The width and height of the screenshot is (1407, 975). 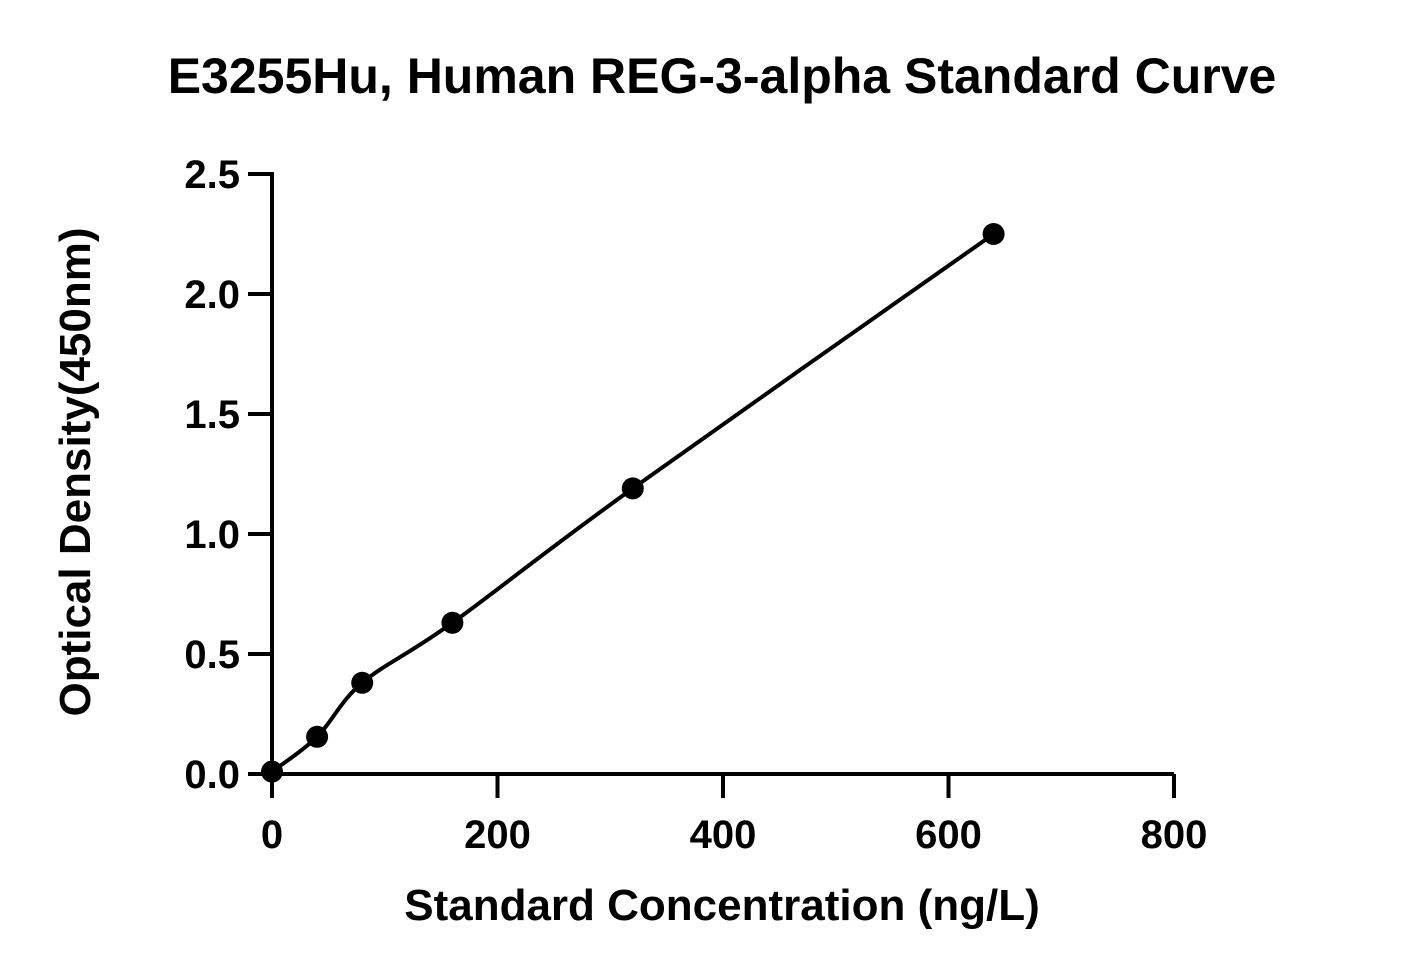 What do you see at coordinates (212, 655) in the screenshot?
I see `y-tick-label: 0.5` at bounding box center [212, 655].